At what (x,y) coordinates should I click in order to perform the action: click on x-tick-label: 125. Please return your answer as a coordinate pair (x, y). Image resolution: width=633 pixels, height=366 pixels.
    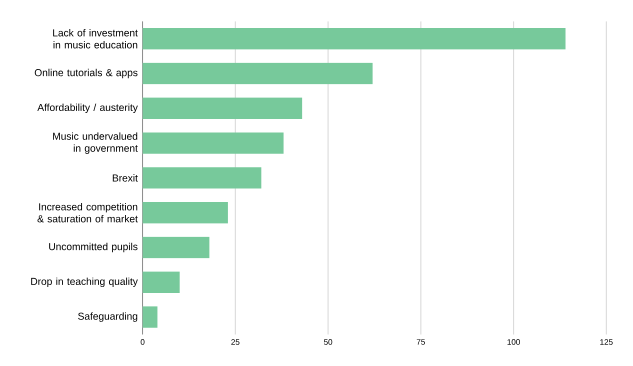
    Looking at the image, I should click on (606, 341).